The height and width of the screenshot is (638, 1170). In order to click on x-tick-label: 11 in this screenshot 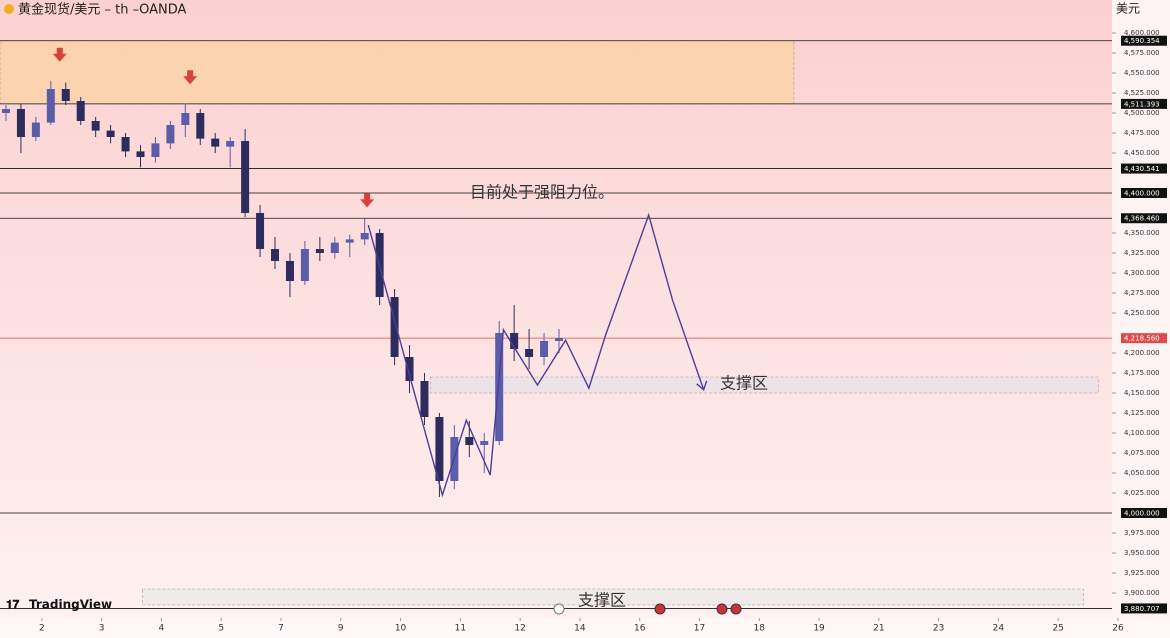, I will do `click(460, 629)`.